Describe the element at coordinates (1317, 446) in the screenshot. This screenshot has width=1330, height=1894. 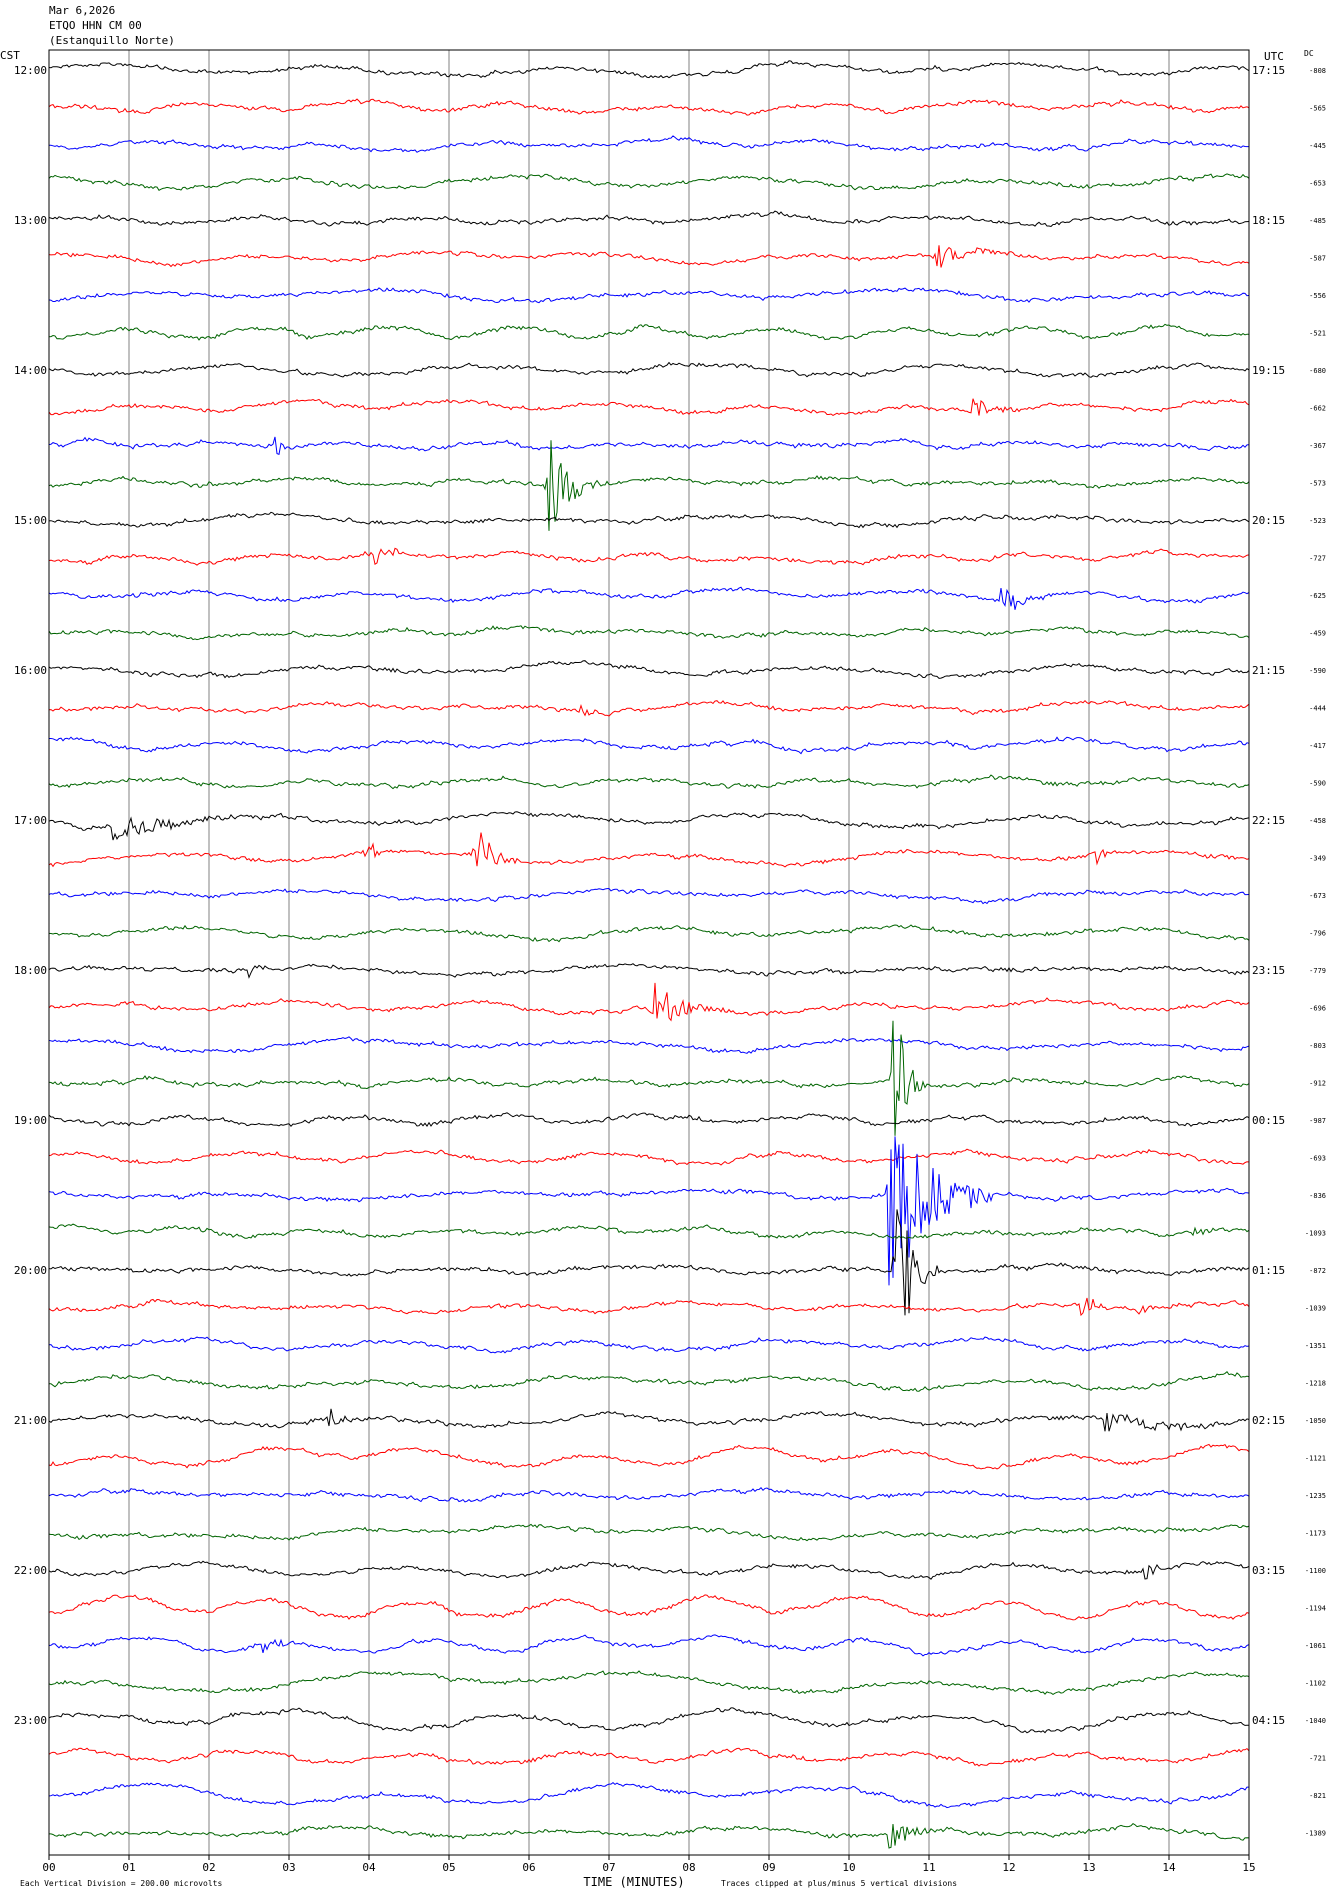
I see `dc-offset-value: -367` at that location.